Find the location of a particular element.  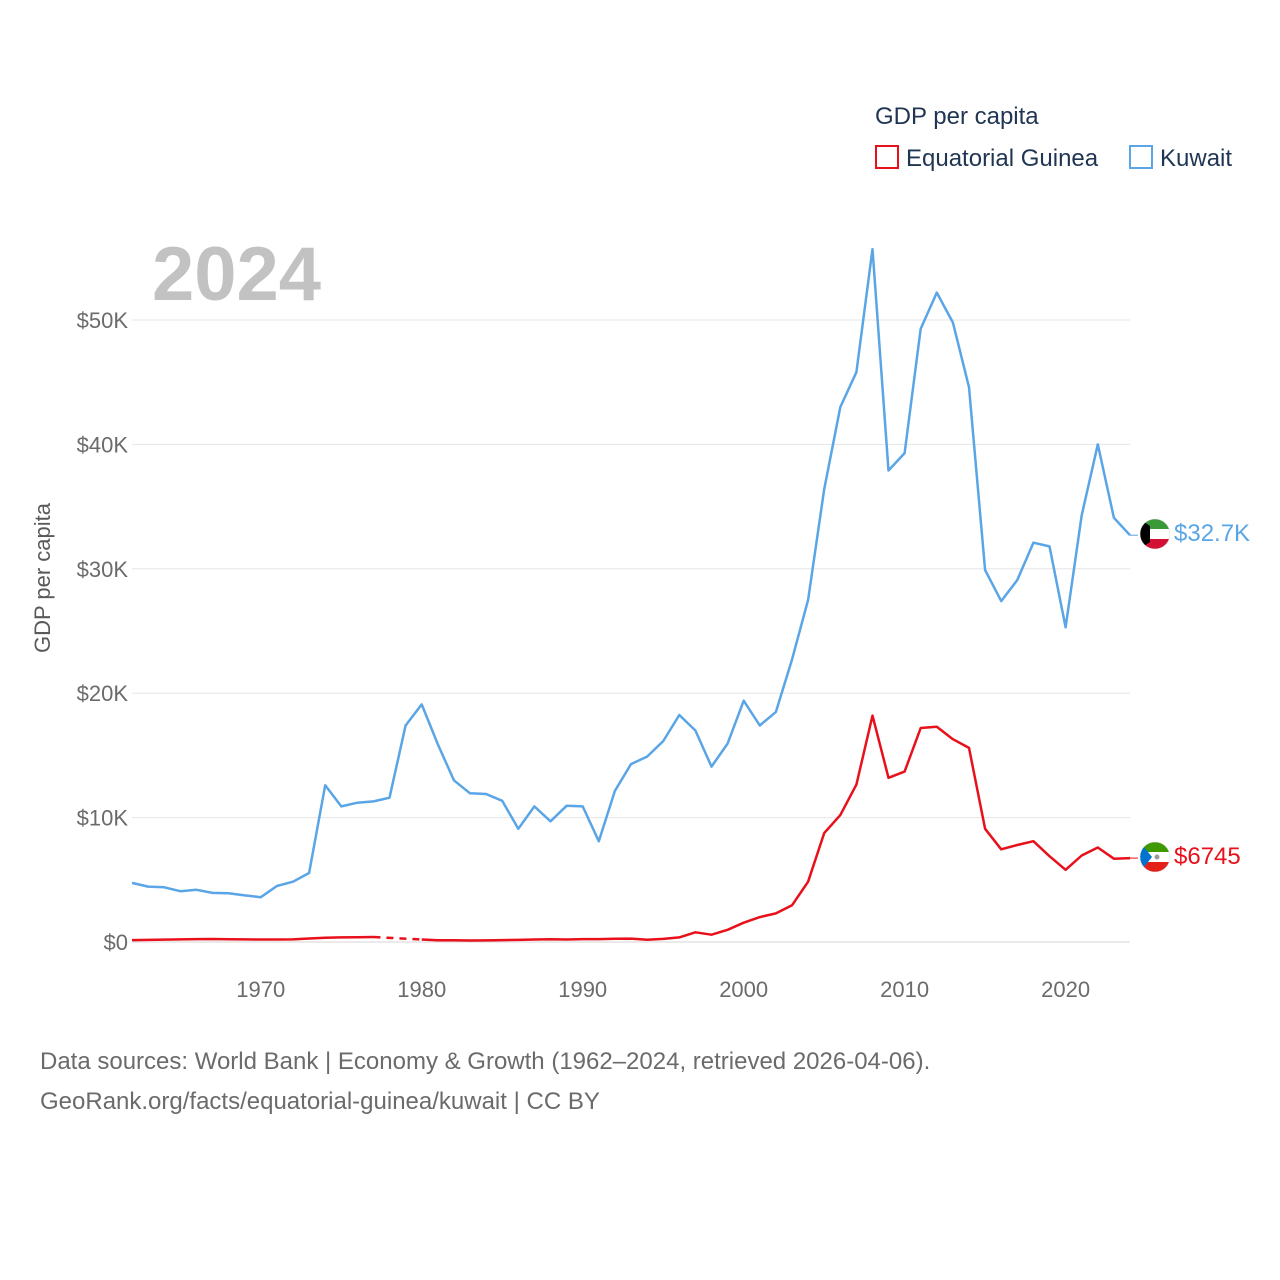

y-axis-title: GDP per capita is located at coordinates (42, 577).